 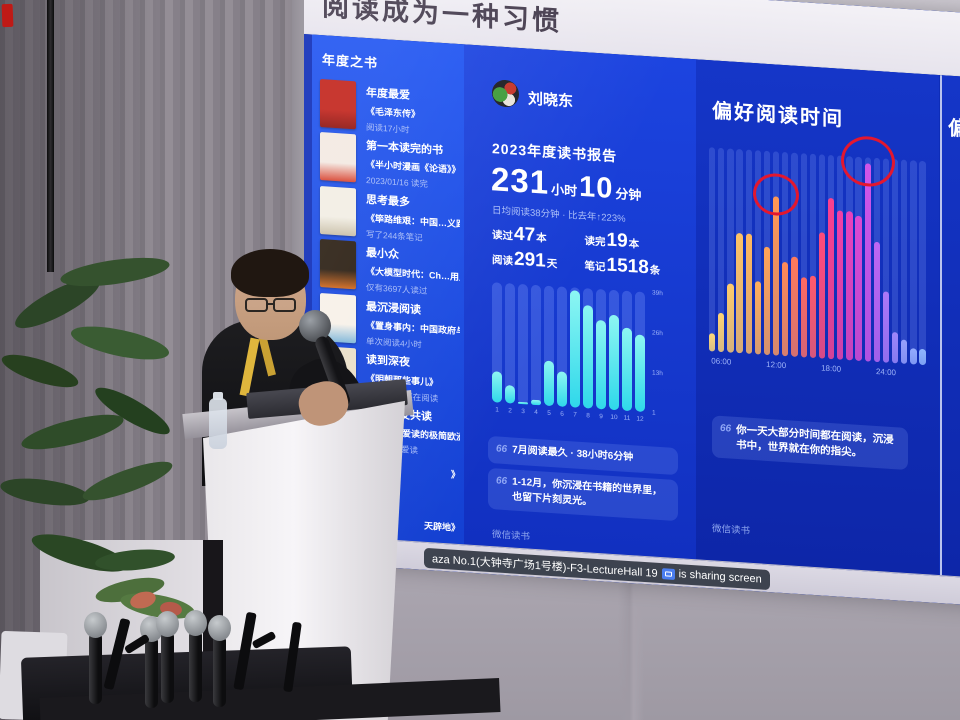 I want to click on monthly-chart-xlabel: 11, so click(x=627, y=418).